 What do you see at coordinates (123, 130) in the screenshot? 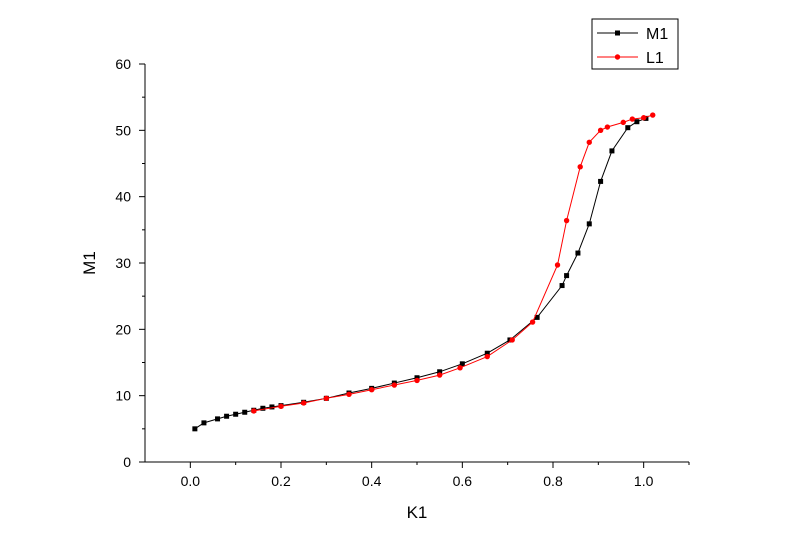
I see `y-tick-label: 50` at bounding box center [123, 130].